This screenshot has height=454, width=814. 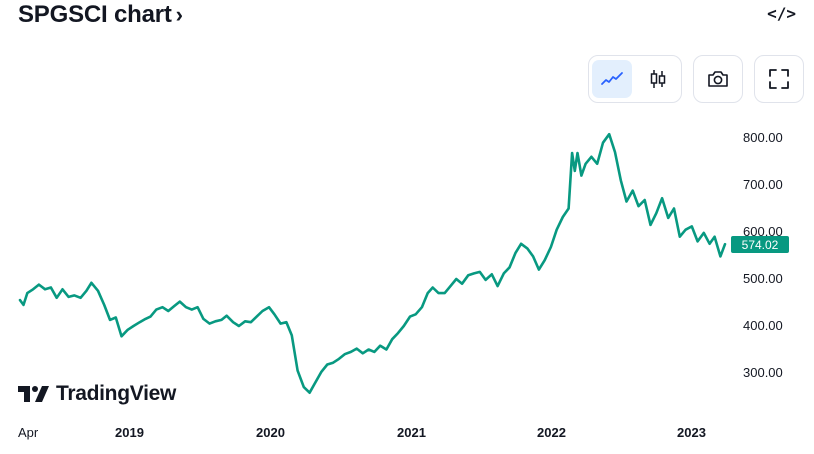 I want to click on fullscreen-icon, so click(x=779, y=79).